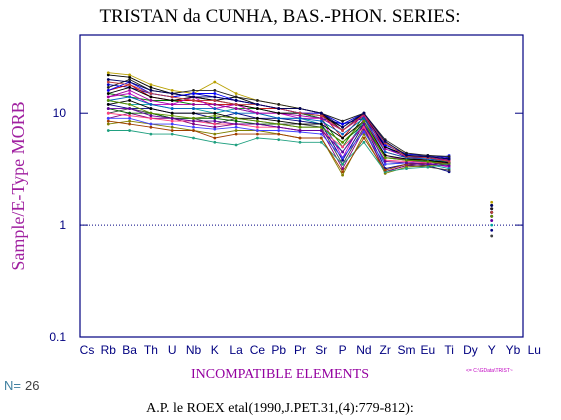 This screenshot has height=420, width=561. What do you see at coordinates (279, 16) in the screenshot?
I see `chart-title: TRISTAN da CUNHA, BAS.-PHON. SERIES:` at bounding box center [279, 16].